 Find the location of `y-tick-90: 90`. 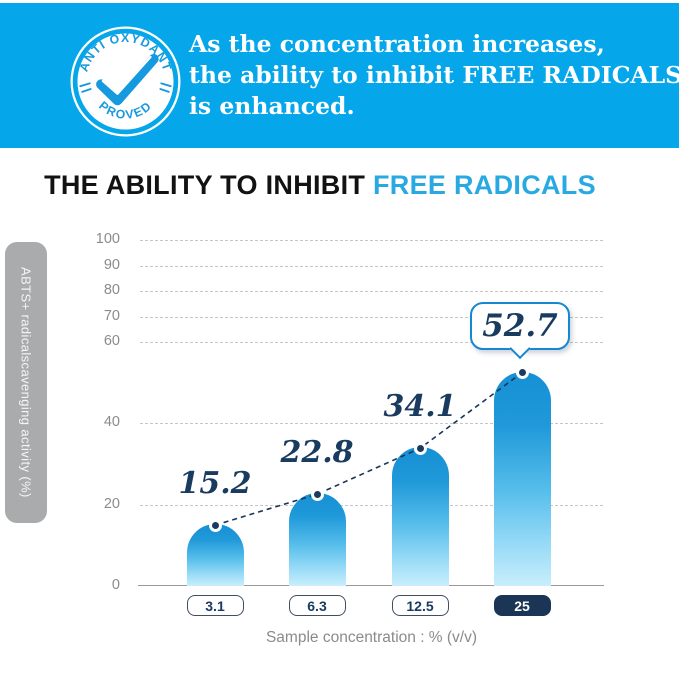

y-tick-90: 90 is located at coordinates (111, 265).